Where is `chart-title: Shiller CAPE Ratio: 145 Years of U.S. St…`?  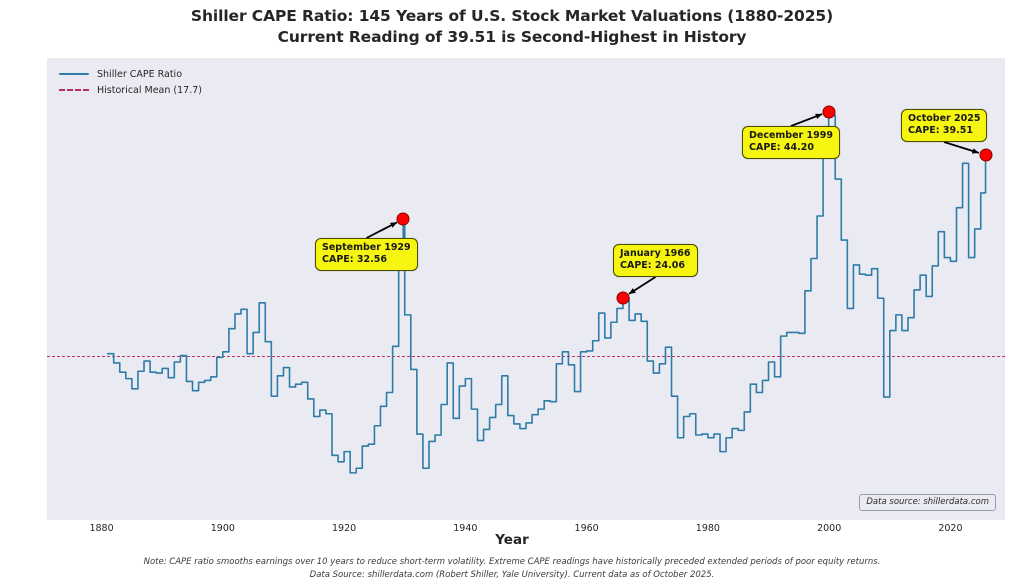
chart-title: Shiller CAPE Ratio: 145 Years of U.S. St… is located at coordinates (512, 26).